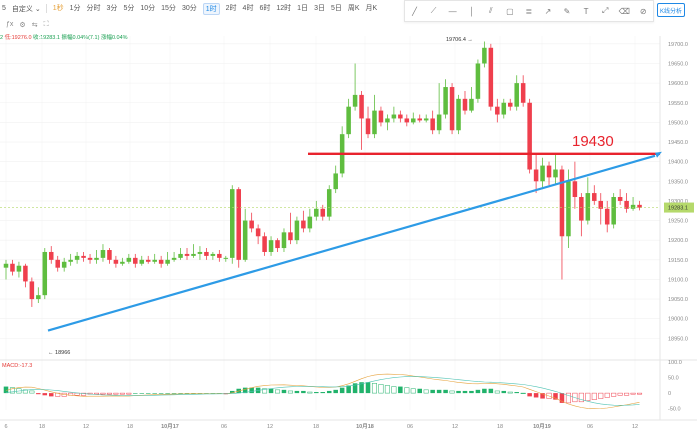  I want to click on price-tick-label: 19150.0, so click(678, 261).